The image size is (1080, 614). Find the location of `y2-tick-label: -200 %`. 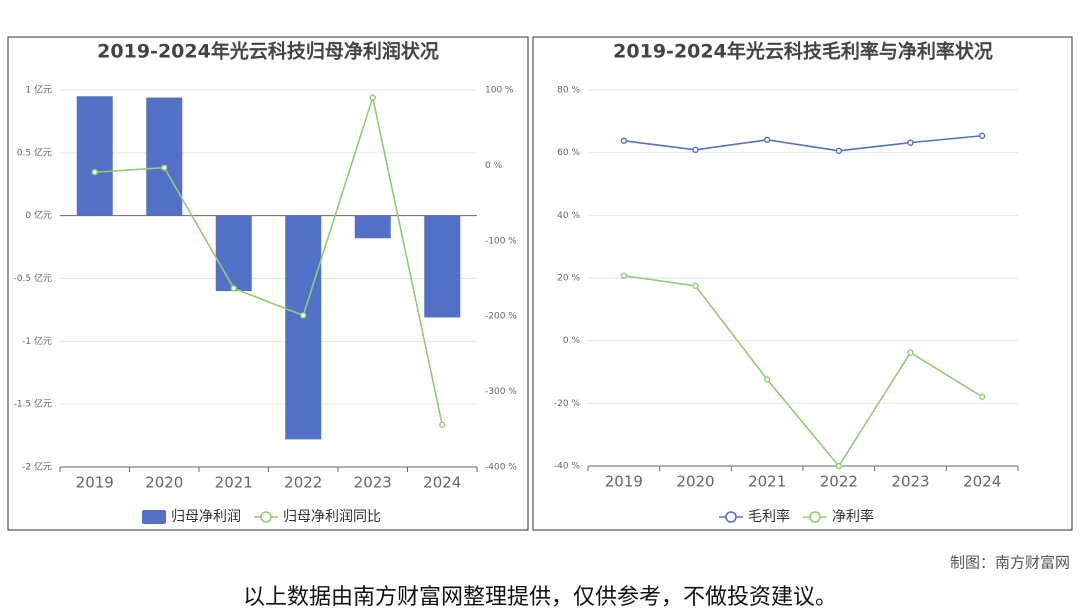

y2-tick-label: -200 % is located at coordinates (501, 317).